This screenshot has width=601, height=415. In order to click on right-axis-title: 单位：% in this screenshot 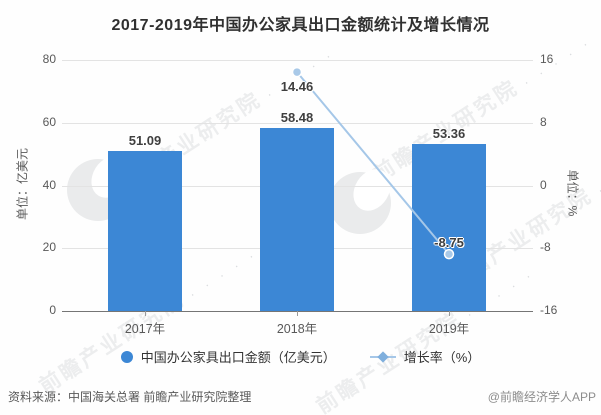, I will do `click(572, 193)`.